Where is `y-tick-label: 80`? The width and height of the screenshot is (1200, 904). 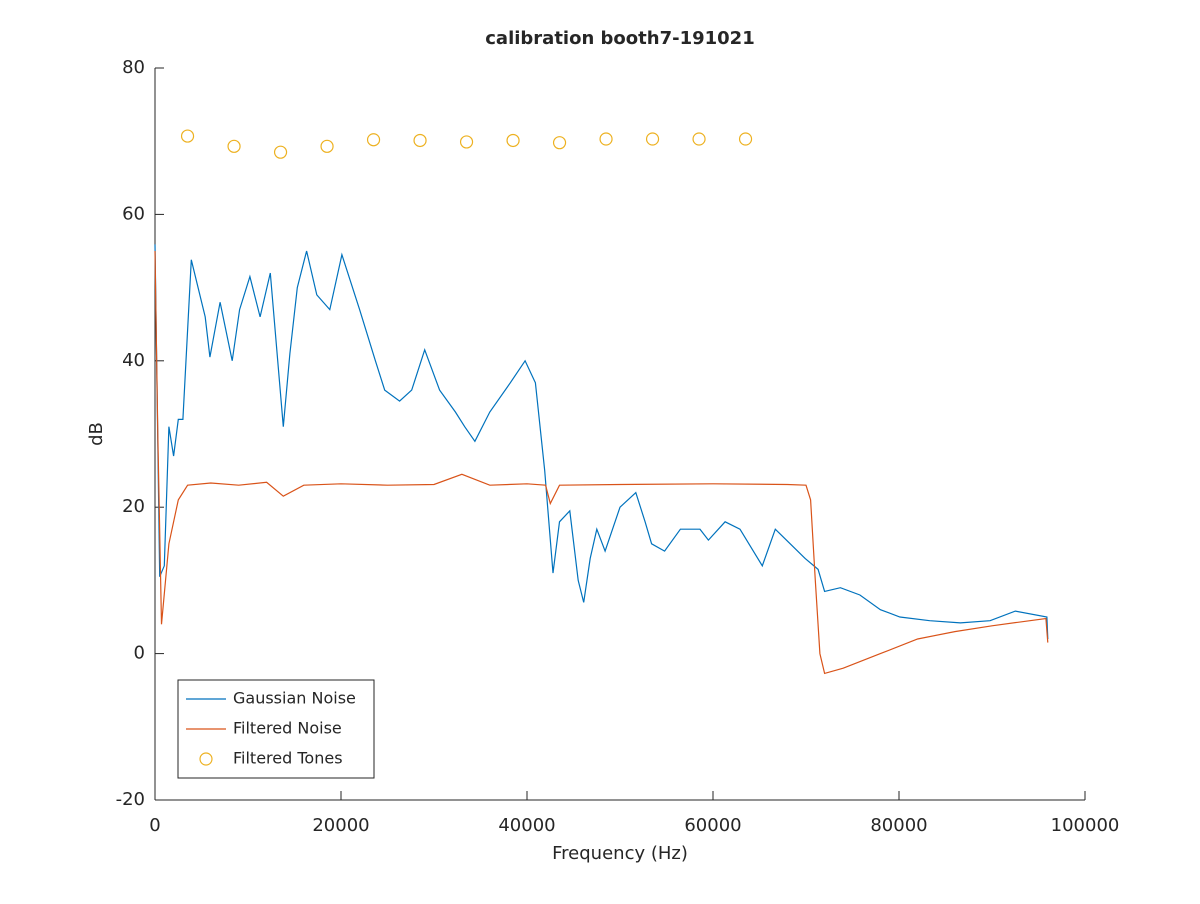 y-tick-label: 80 is located at coordinates (133, 67).